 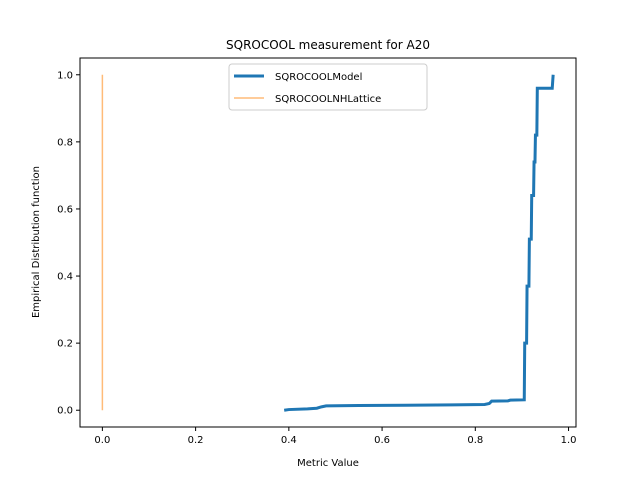 What do you see at coordinates (475, 440) in the screenshot?
I see `x-tick-label: 0.8` at bounding box center [475, 440].